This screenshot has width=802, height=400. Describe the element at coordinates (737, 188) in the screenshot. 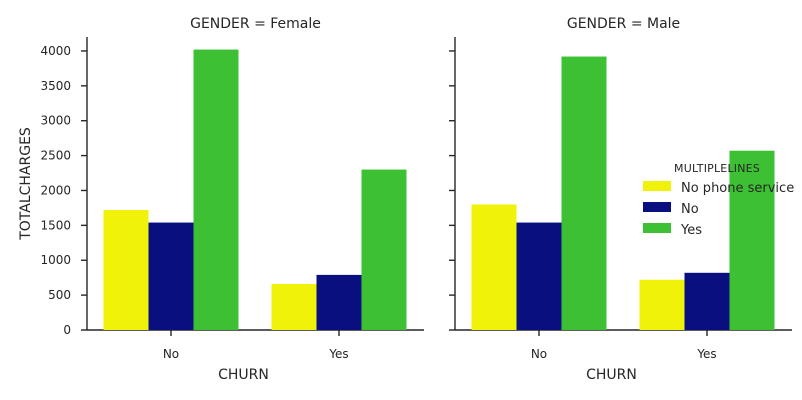

I see `legend-label: No phone service` at that location.